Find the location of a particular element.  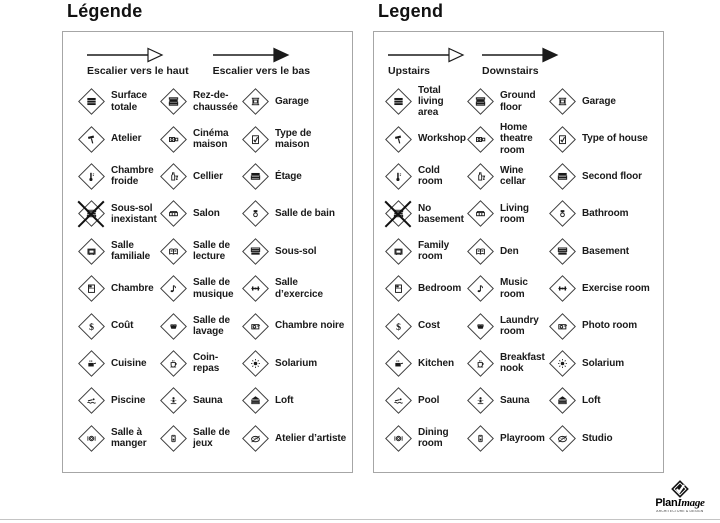

legend-item: Ground floor is located at coordinates (506, 102).